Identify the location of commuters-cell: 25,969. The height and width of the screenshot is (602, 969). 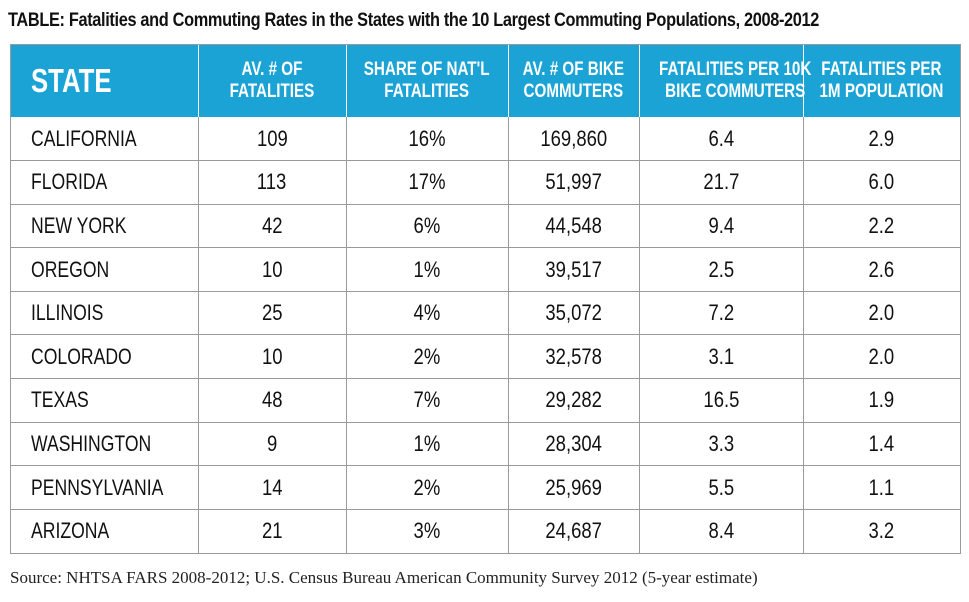
(573, 487).